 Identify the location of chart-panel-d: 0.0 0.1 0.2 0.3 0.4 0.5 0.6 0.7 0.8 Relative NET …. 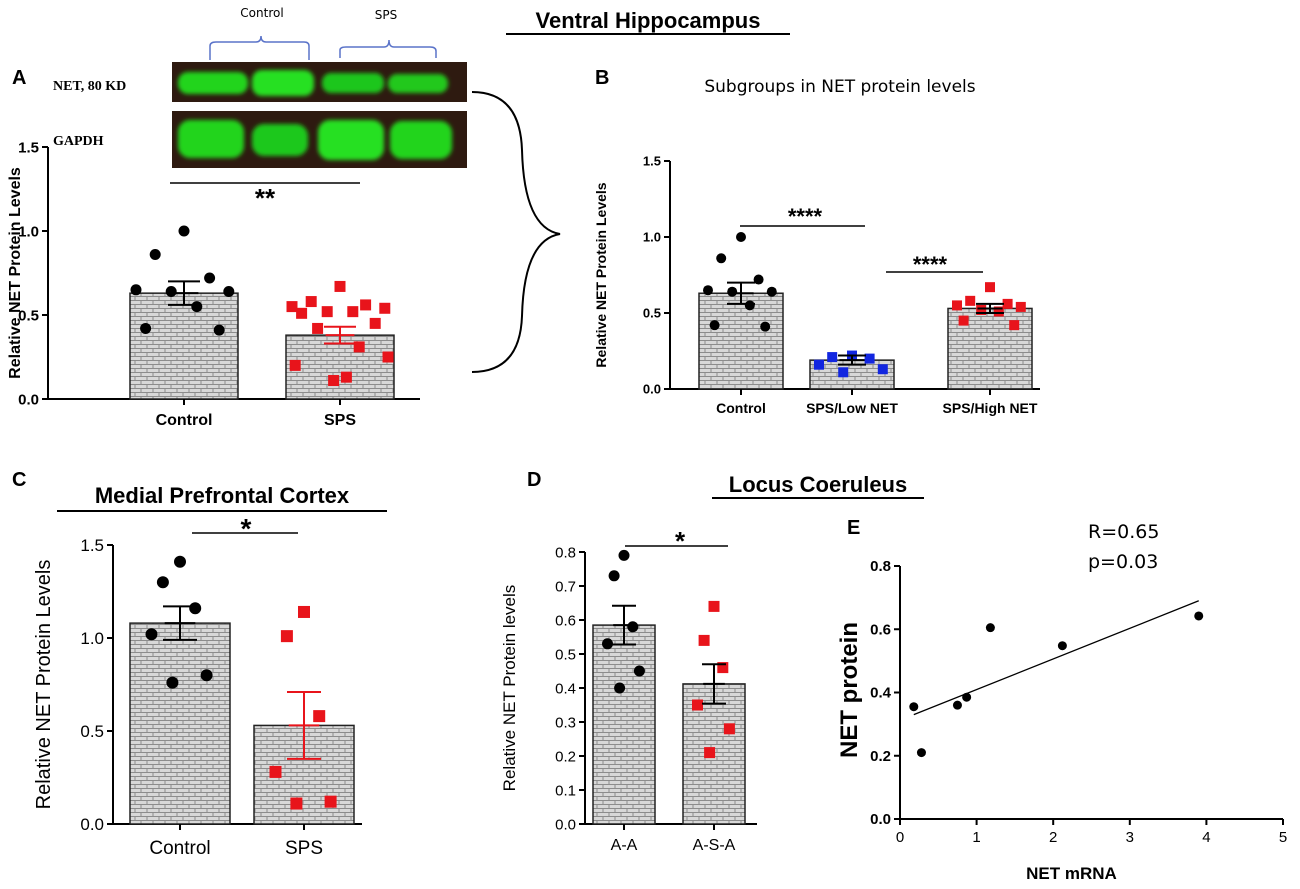
(628, 690).